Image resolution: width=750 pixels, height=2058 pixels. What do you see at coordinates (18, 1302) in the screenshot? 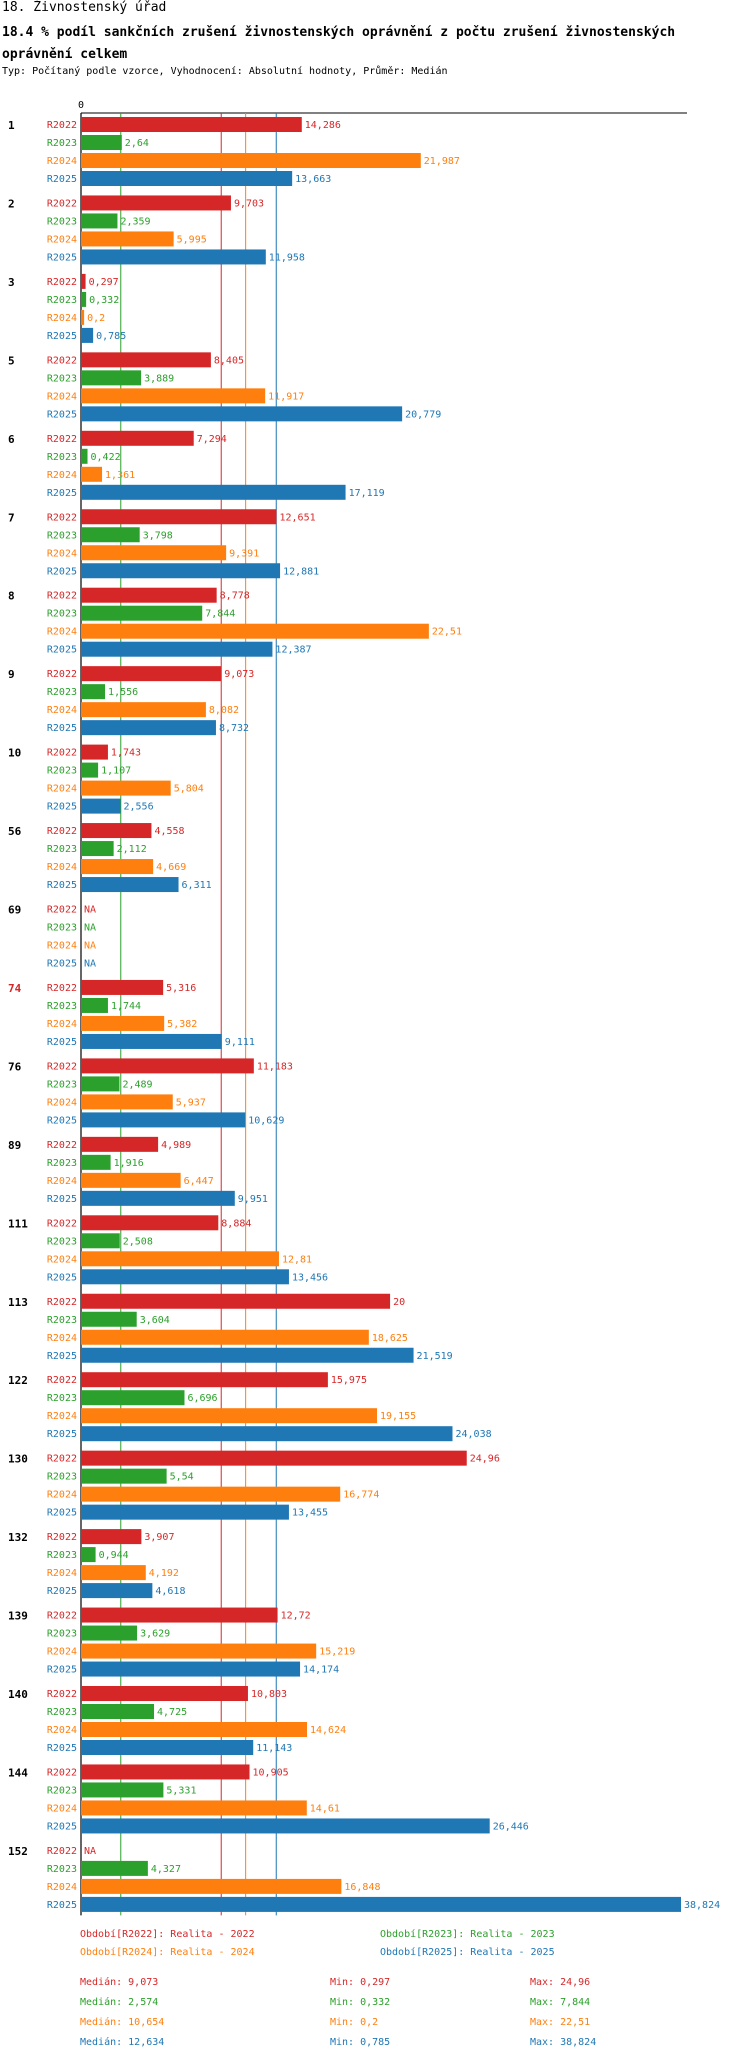
I see `group-label: 113` at bounding box center [18, 1302].